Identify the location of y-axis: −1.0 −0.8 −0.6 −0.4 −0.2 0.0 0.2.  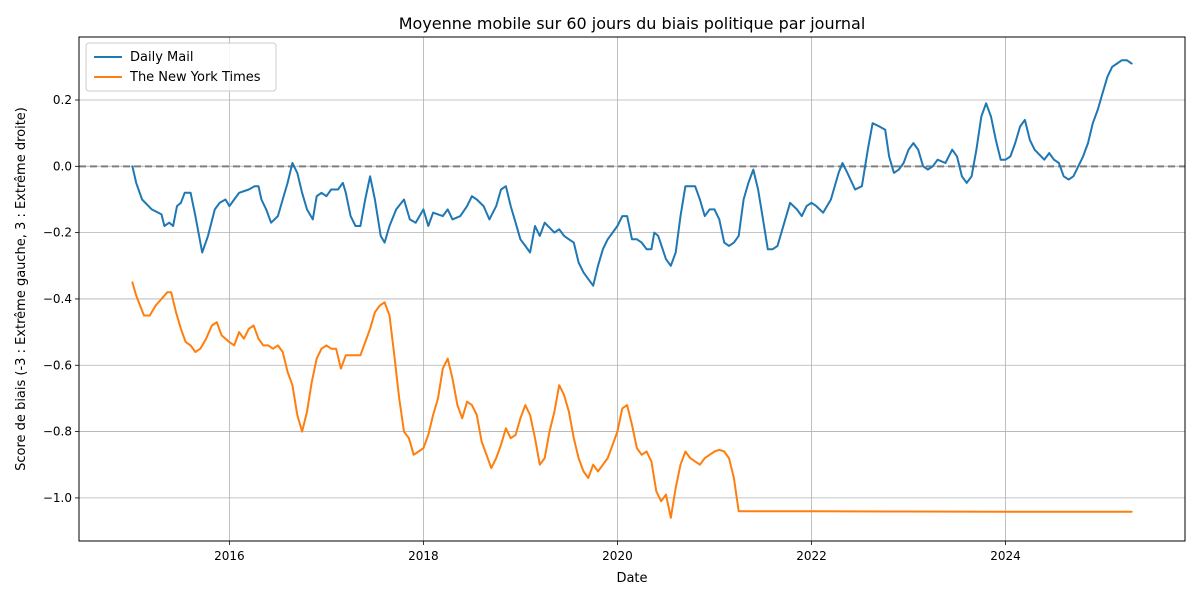
(61, 299).